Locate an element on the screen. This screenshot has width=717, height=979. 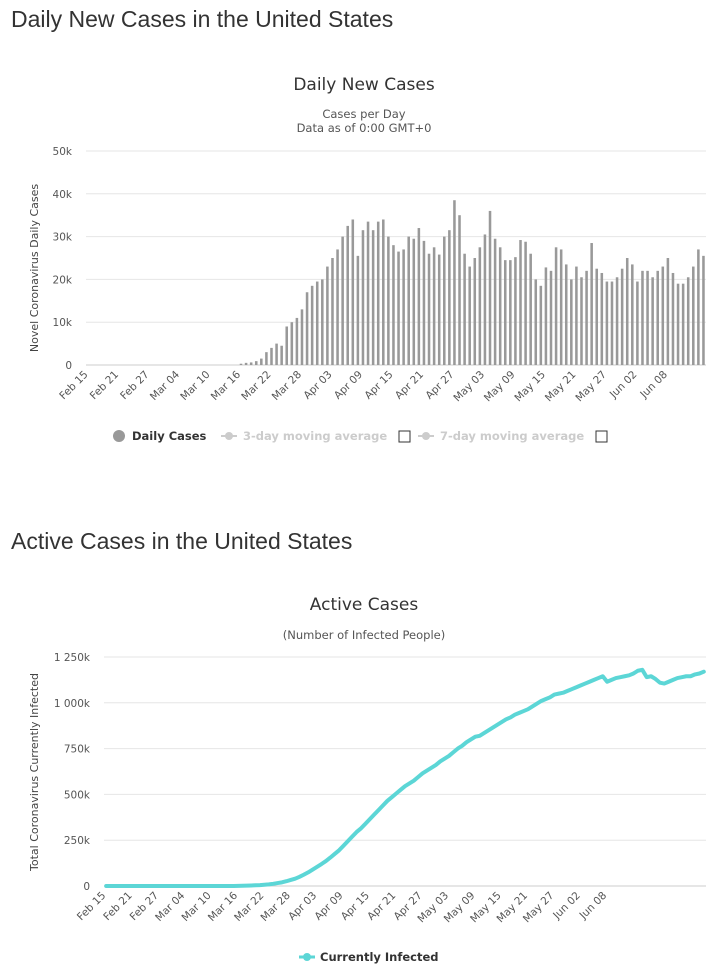
legend-3day-checkbox is located at coordinates (404, 436).